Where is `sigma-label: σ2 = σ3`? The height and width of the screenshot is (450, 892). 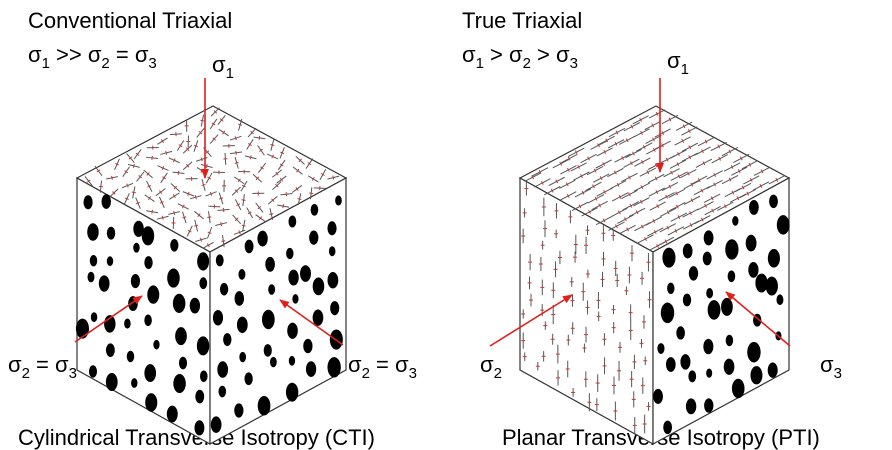
sigma-label: σ2 = σ3 is located at coordinates (42, 367).